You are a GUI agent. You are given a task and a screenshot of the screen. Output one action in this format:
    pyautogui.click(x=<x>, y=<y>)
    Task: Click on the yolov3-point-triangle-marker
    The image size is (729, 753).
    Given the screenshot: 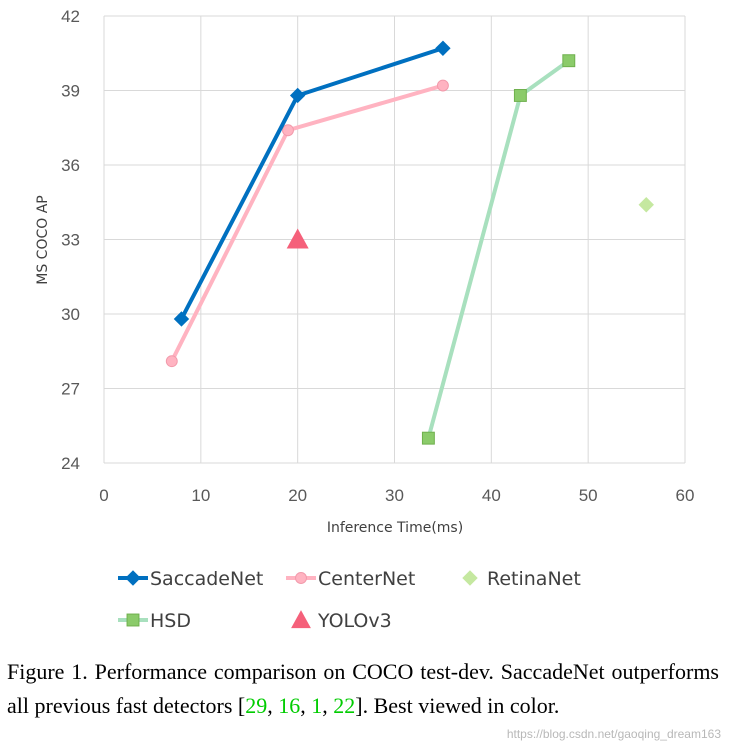 What is the action you would take?
    pyautogui.click(x=297, y=238)
    